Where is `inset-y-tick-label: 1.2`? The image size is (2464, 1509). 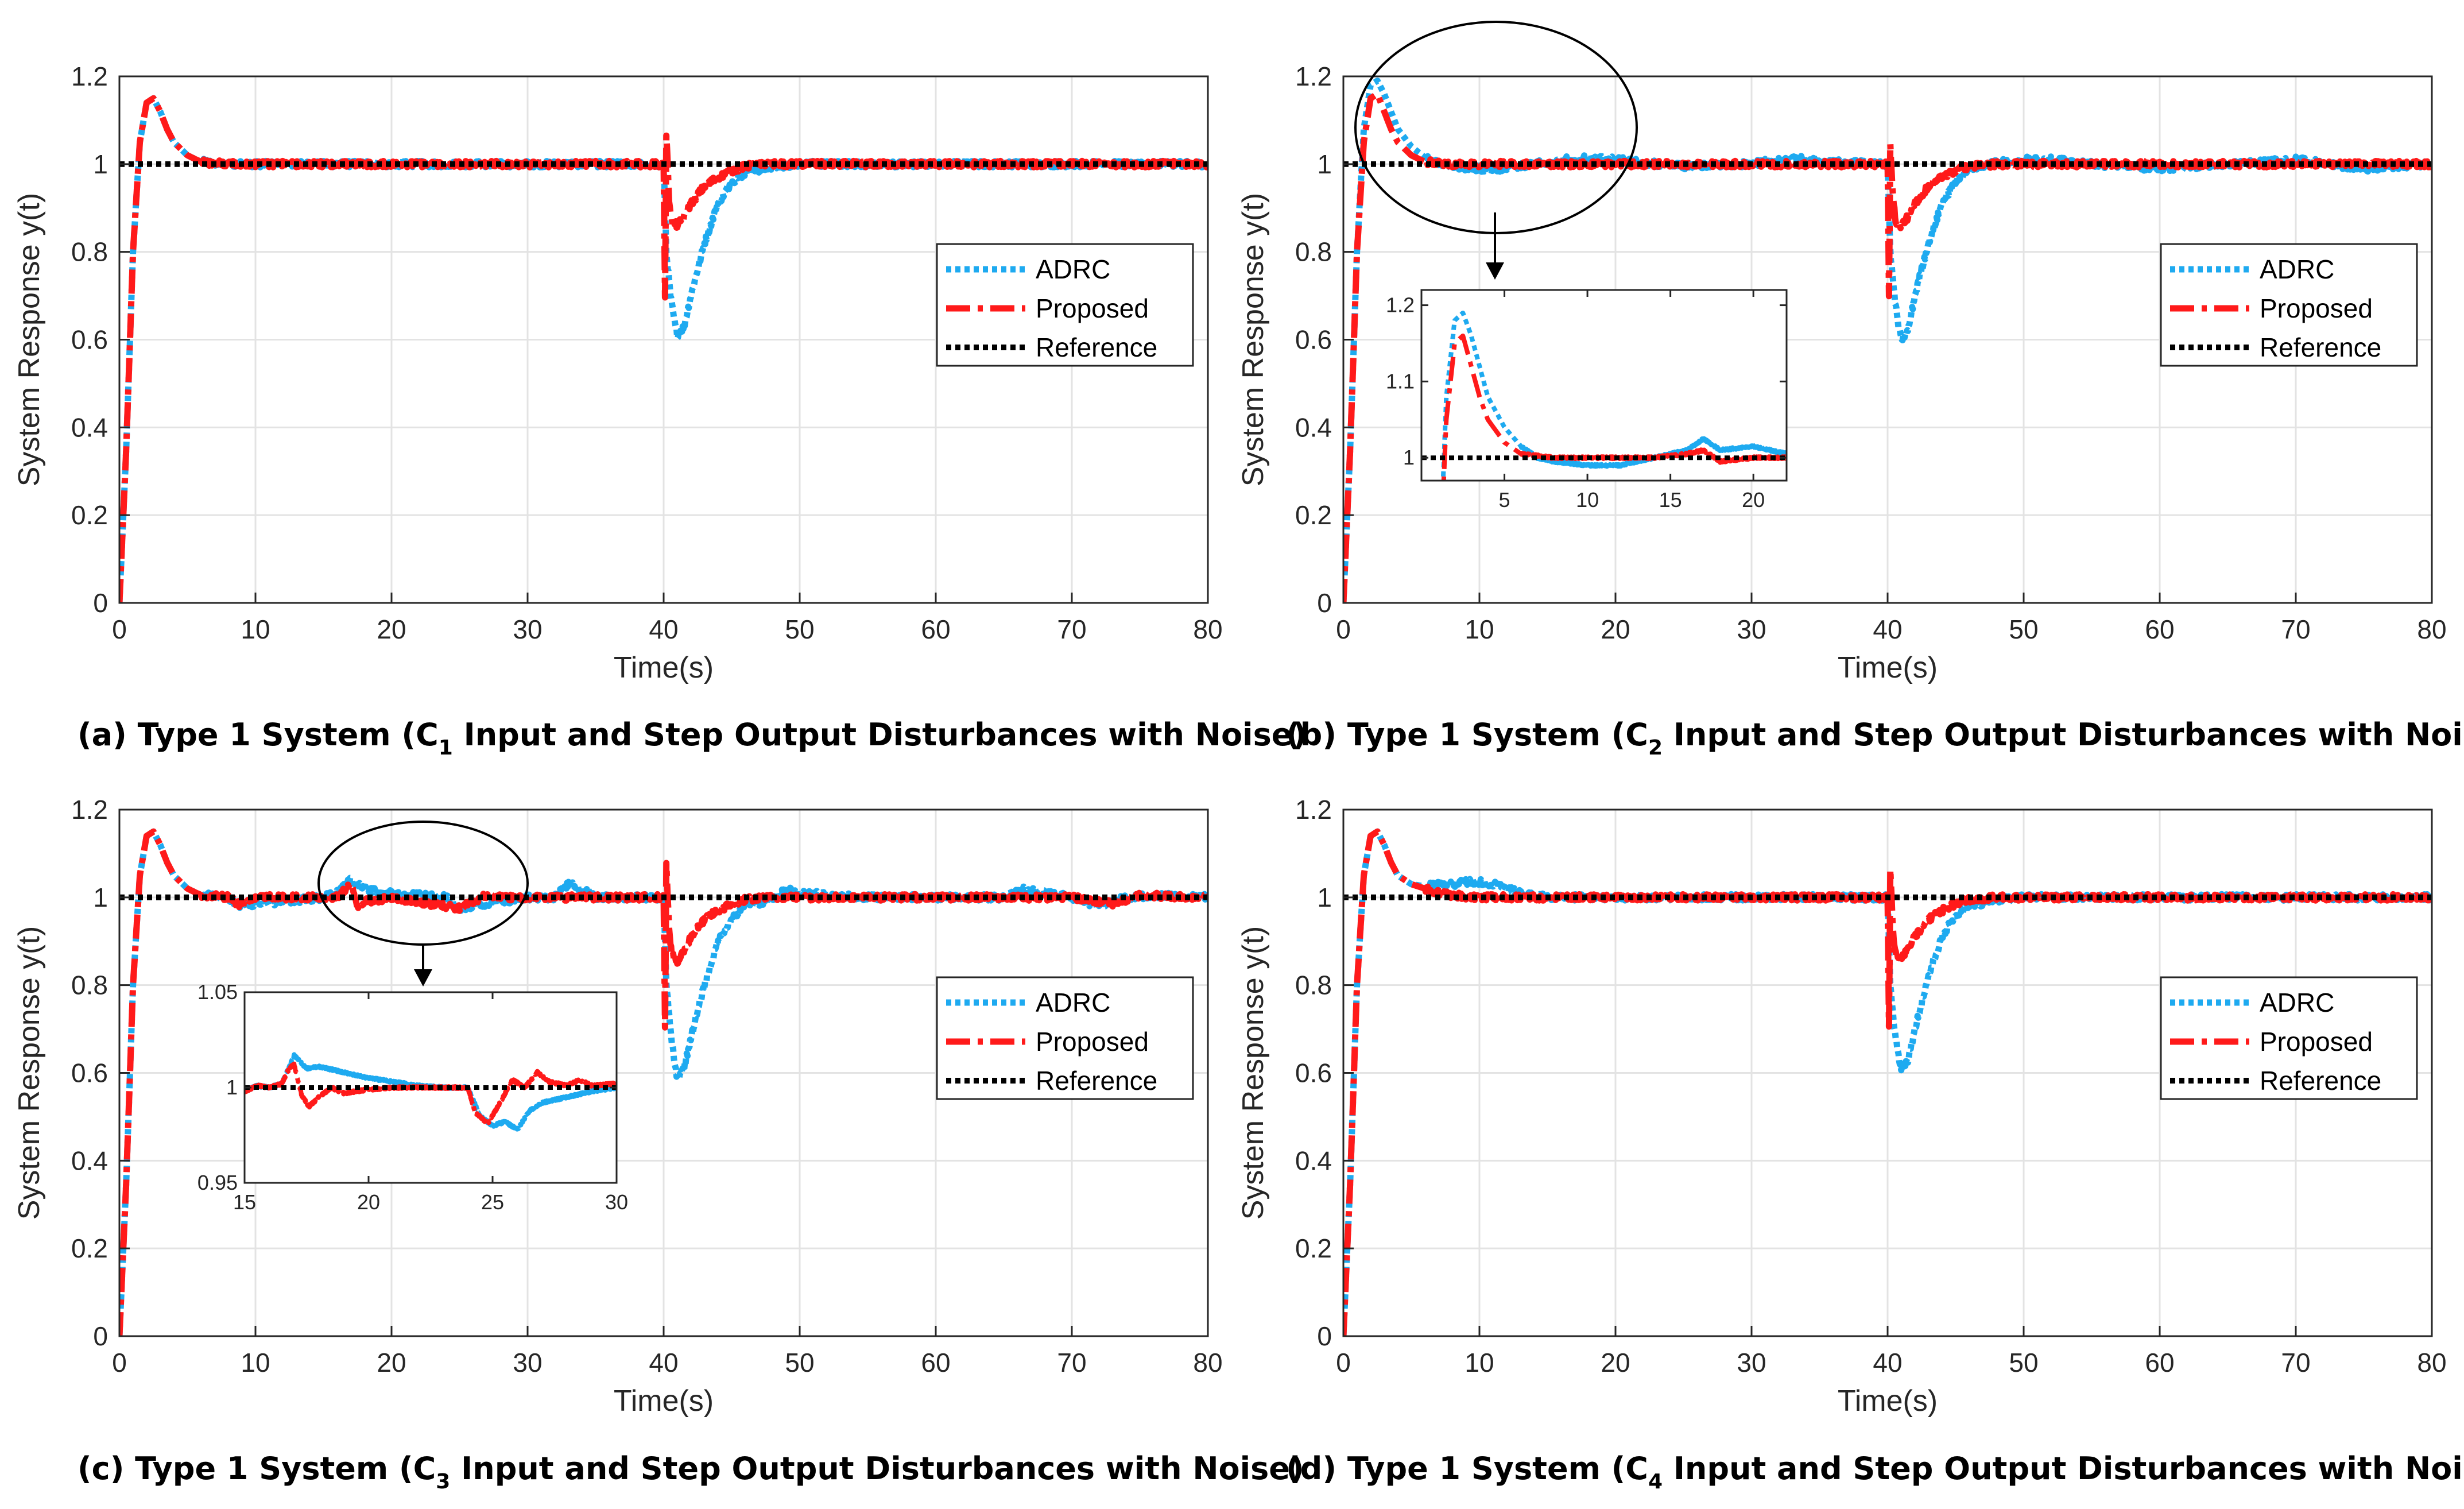 inset-y-tick-label: 1.2 is located at coordinates (1400, 305).